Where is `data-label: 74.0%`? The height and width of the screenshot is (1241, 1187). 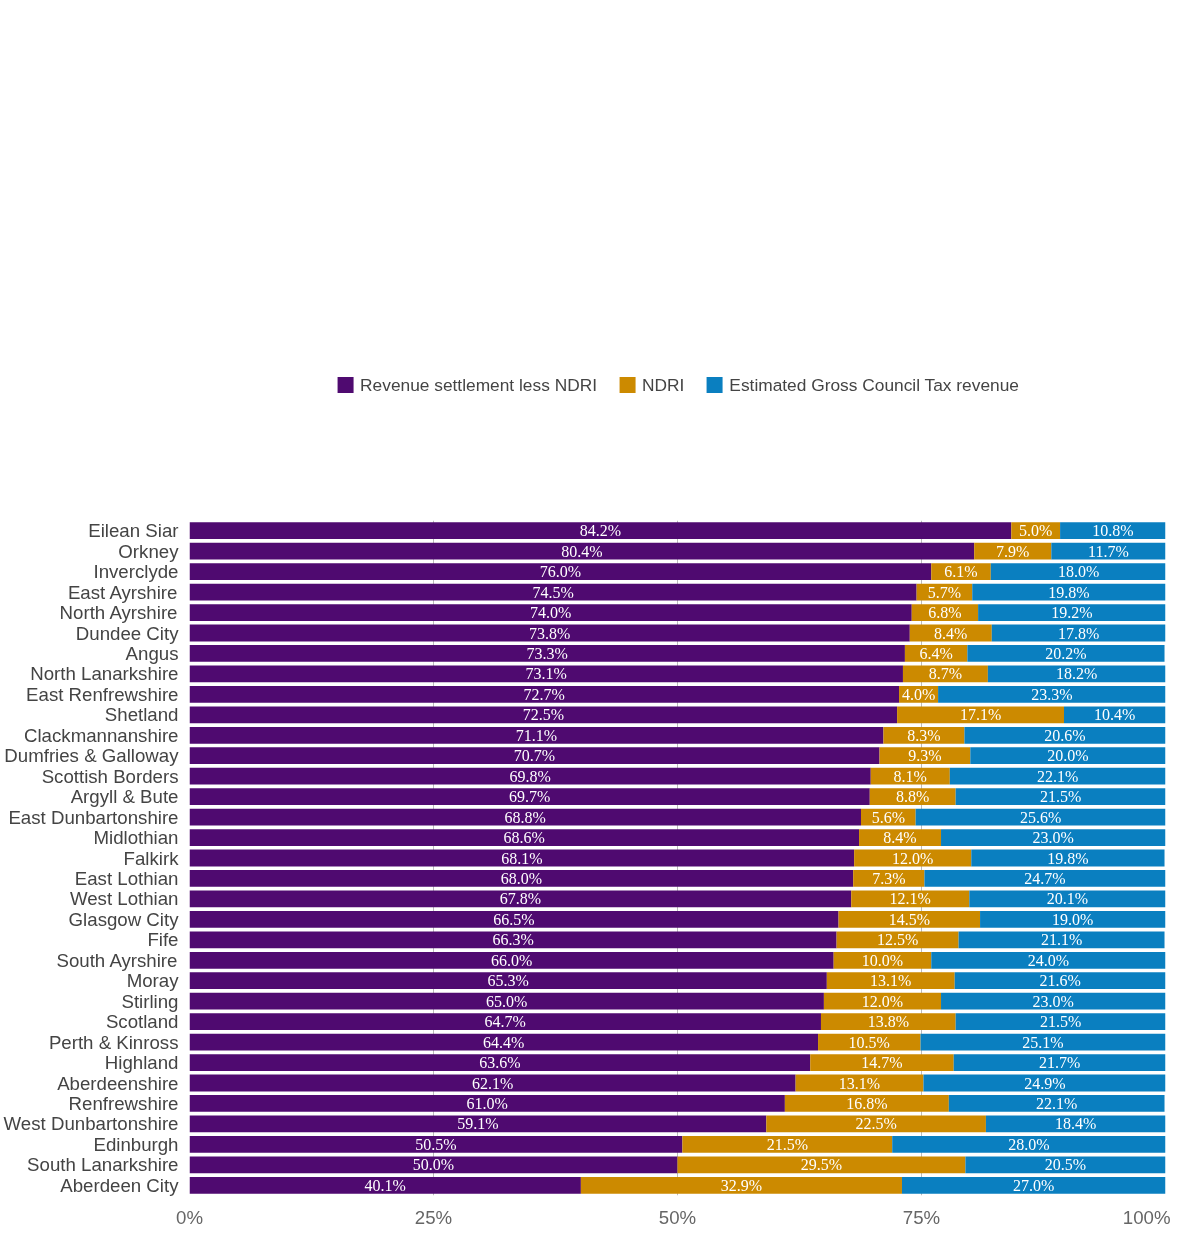 data-label: 74.0% is located at coordinates (550, 613).